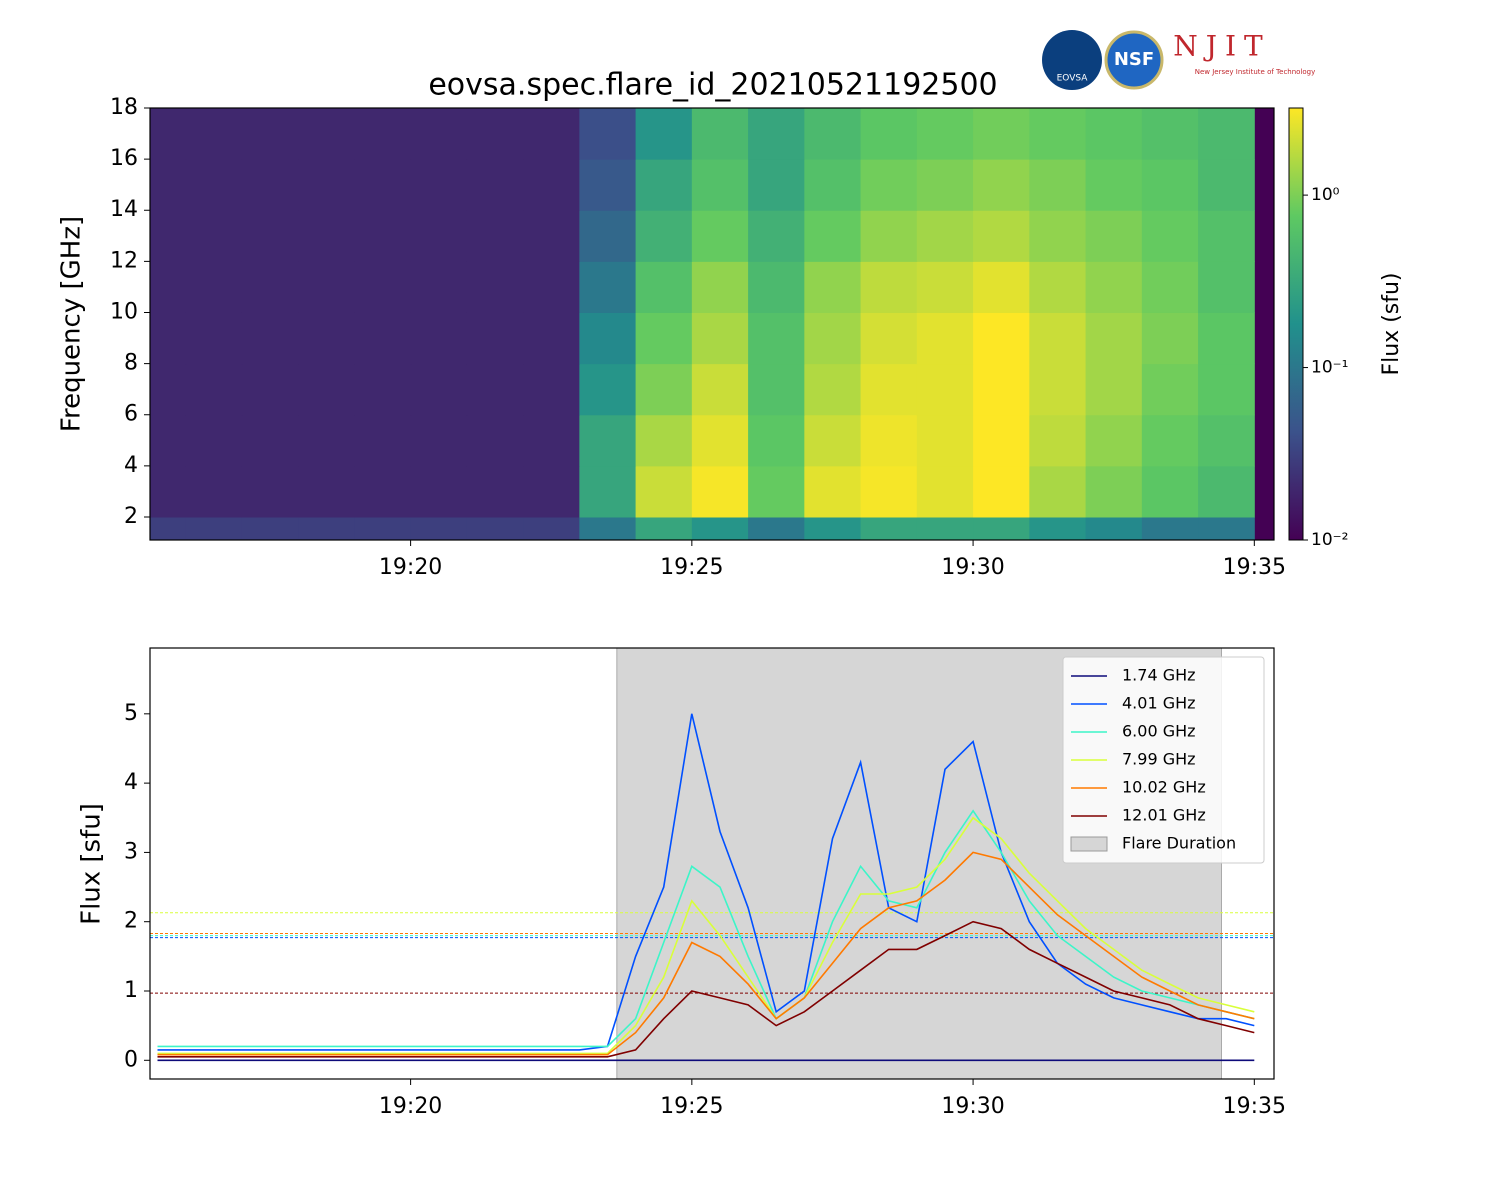  I want to click on x-tick-label: 19:30, so click(972, 1106).